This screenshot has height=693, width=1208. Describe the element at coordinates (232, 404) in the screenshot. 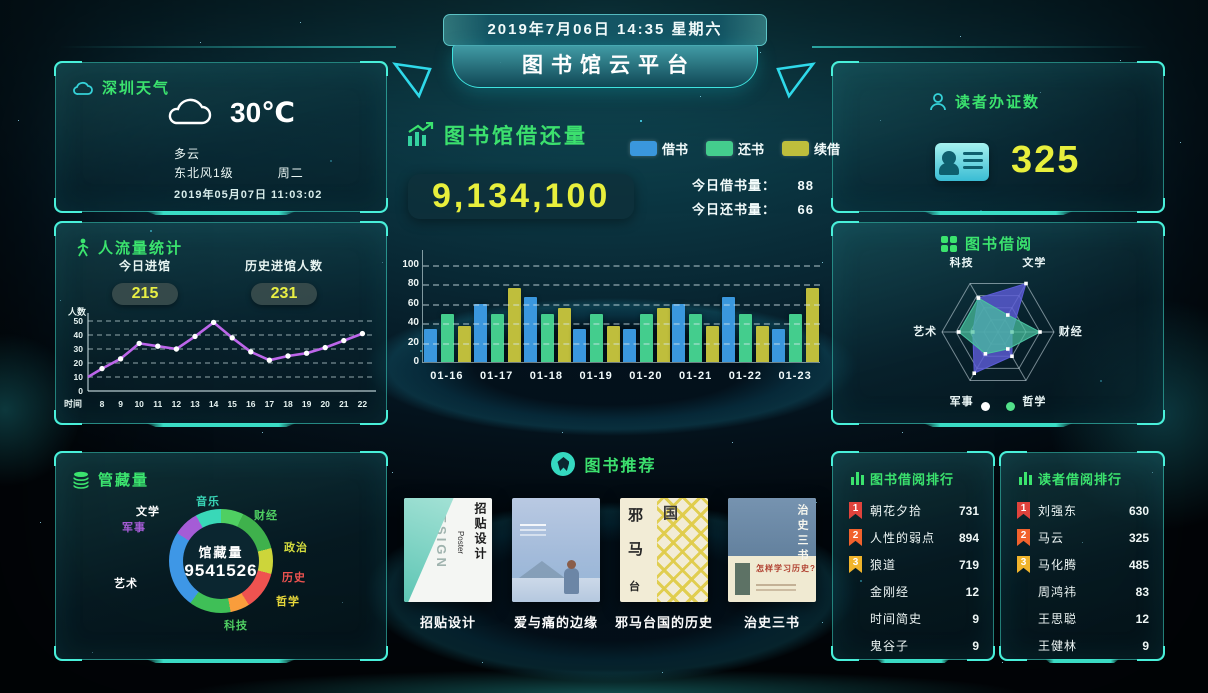

I see `svg-text: 15` at that location.